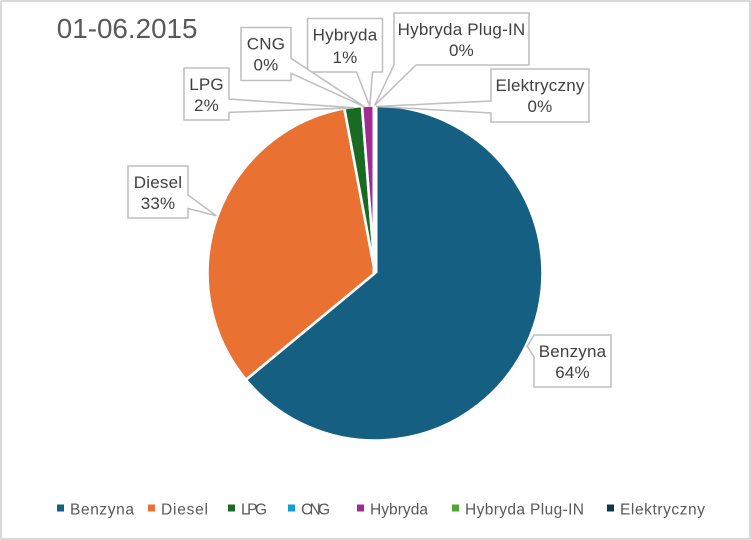  Describe the element at coordinates (206, 105) in the screenshot. I see `svg-text: 2%` at that location.